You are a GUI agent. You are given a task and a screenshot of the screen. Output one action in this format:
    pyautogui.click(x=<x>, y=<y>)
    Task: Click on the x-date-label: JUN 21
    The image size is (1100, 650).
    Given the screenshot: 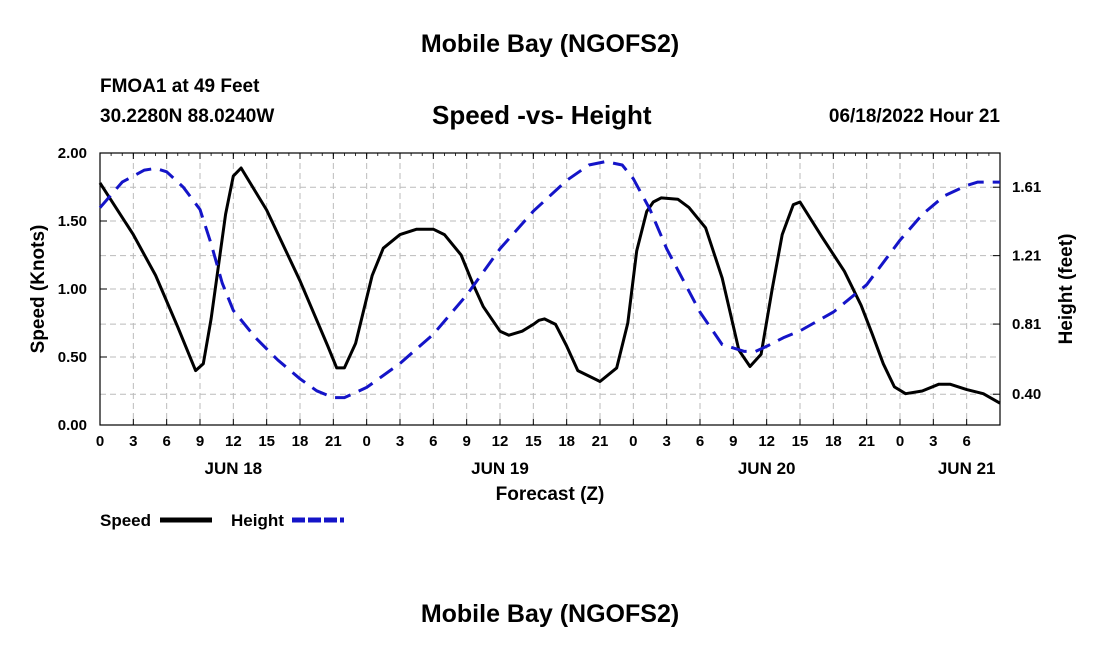 What is the action you would take?
    pyautogui.click(x=967, y=468)
    